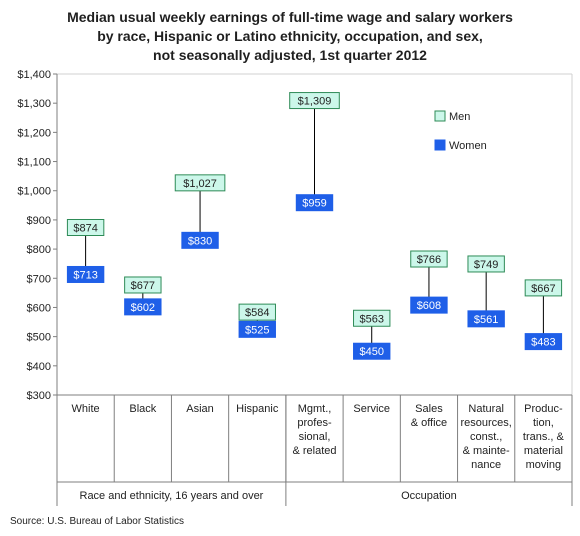 The height and width of the screenshot is (536, 580). I want to click on women-point-label: $608, so click(429, 306).